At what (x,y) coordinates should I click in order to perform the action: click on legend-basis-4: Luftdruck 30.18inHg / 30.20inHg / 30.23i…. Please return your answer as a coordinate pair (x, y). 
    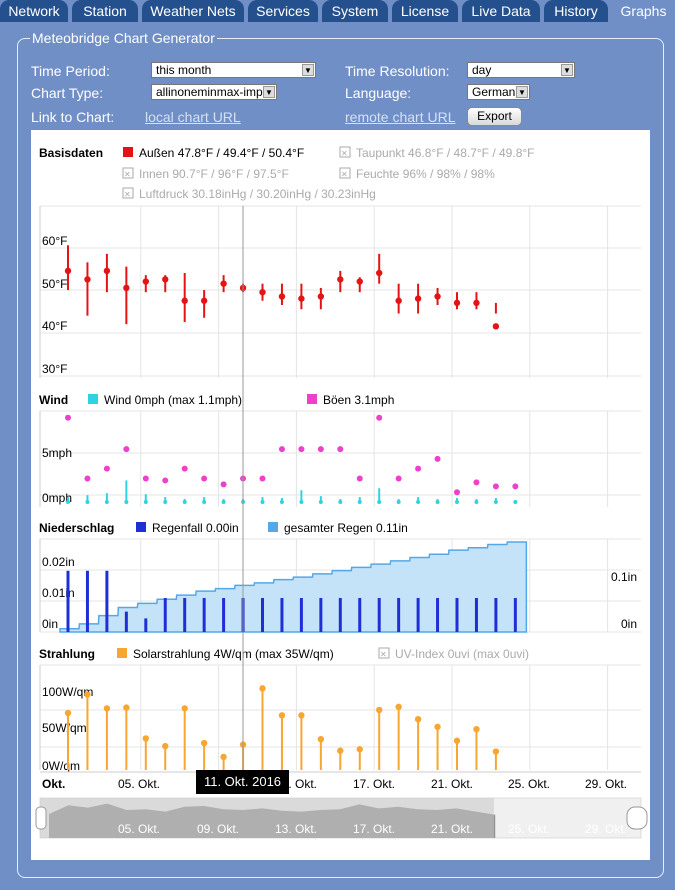
    Looking at the image, I should click on (257, 194).